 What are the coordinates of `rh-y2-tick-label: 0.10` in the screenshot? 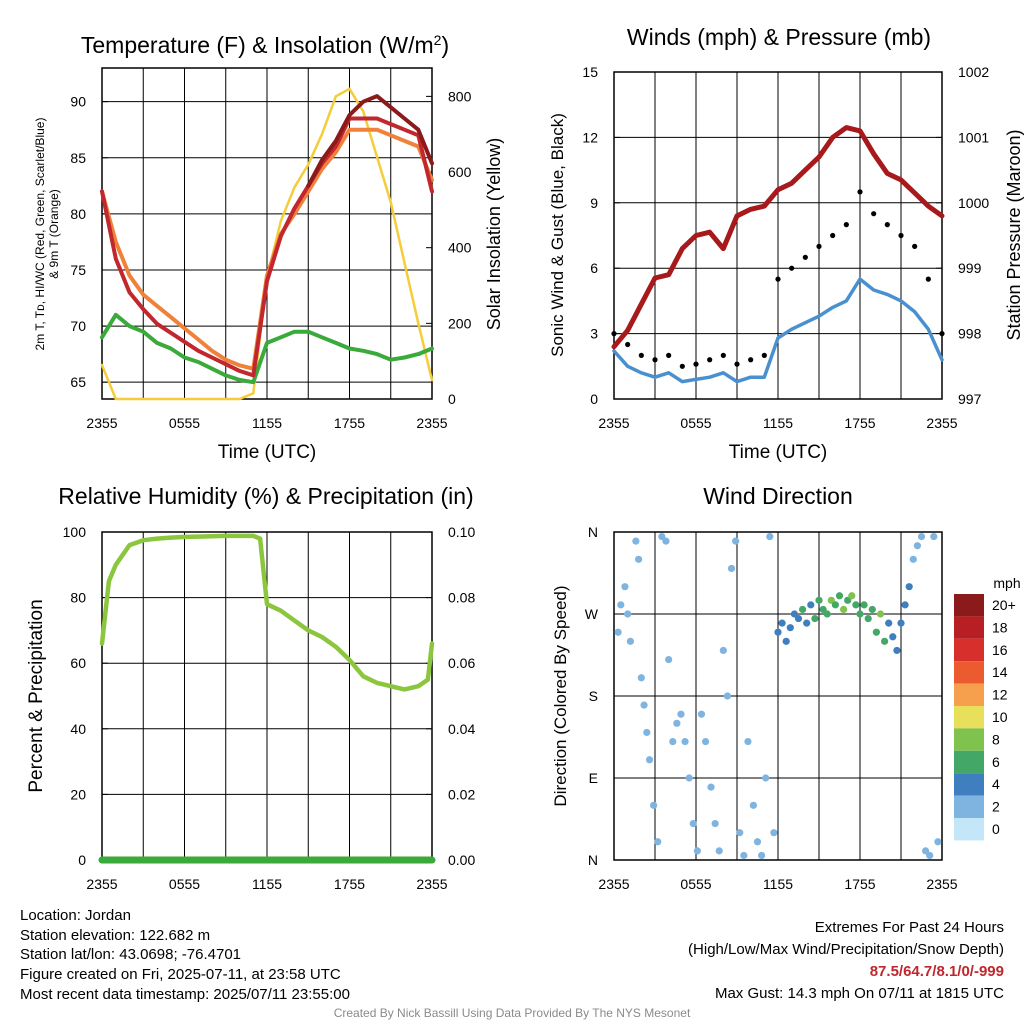 It's located at (461, 532).